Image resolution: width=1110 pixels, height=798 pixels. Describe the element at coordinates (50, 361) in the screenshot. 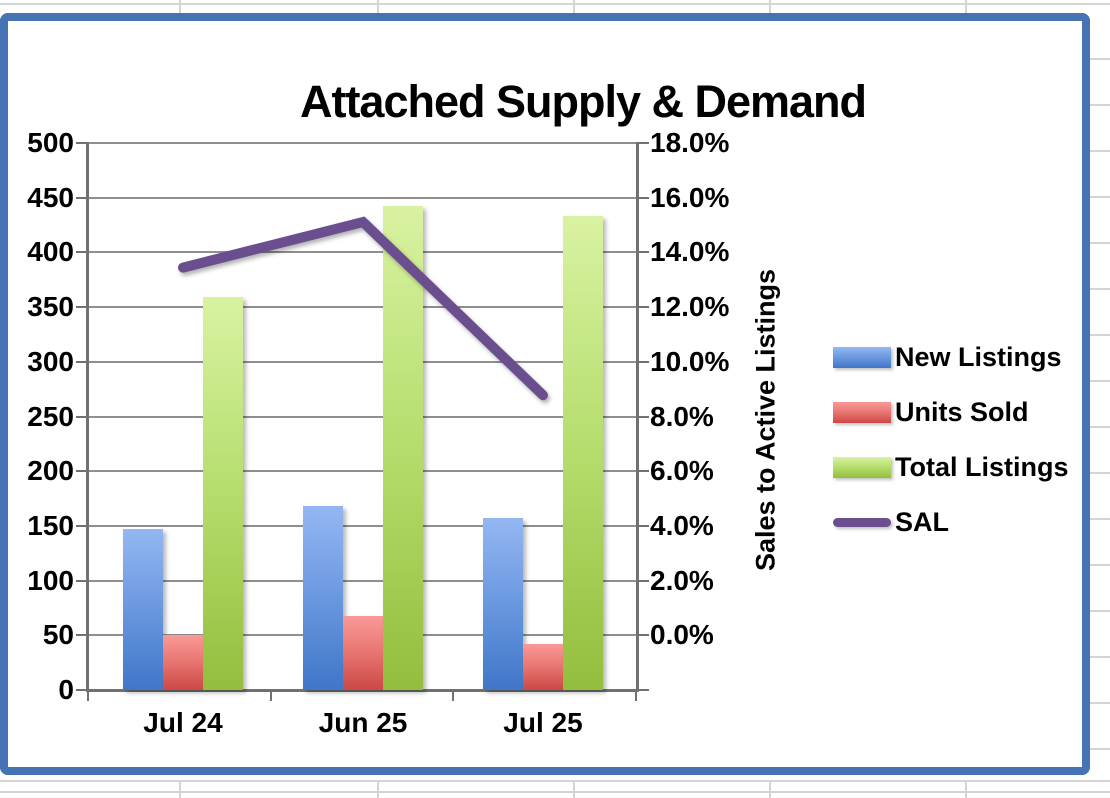

I see `left-axis-tick-label: 300` at that location.